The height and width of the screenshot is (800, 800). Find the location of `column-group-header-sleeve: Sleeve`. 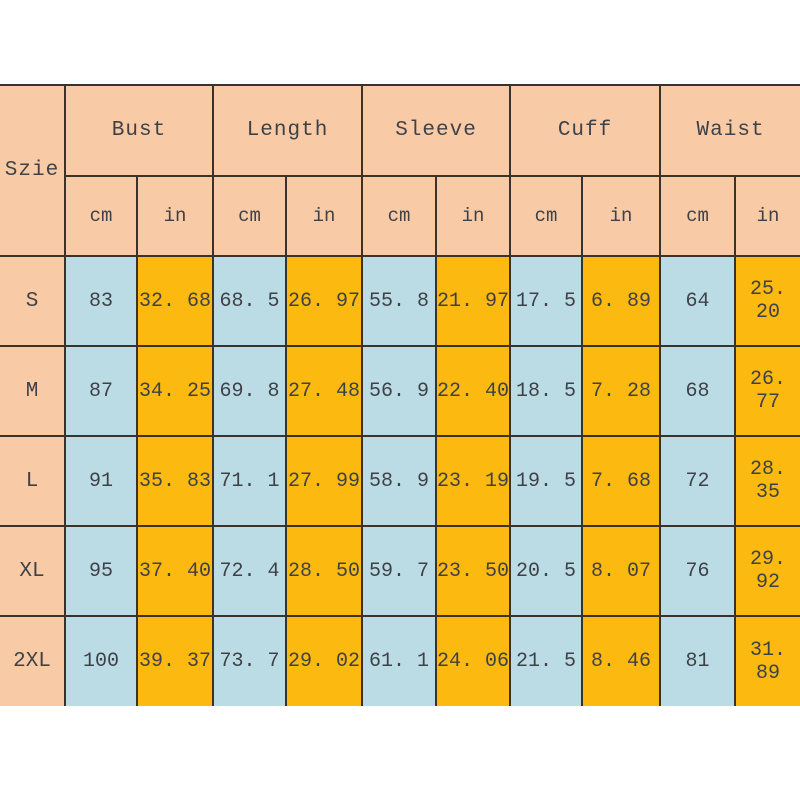

column-group-header-sleeve: Sleeve is located at coordinates (436, 130).